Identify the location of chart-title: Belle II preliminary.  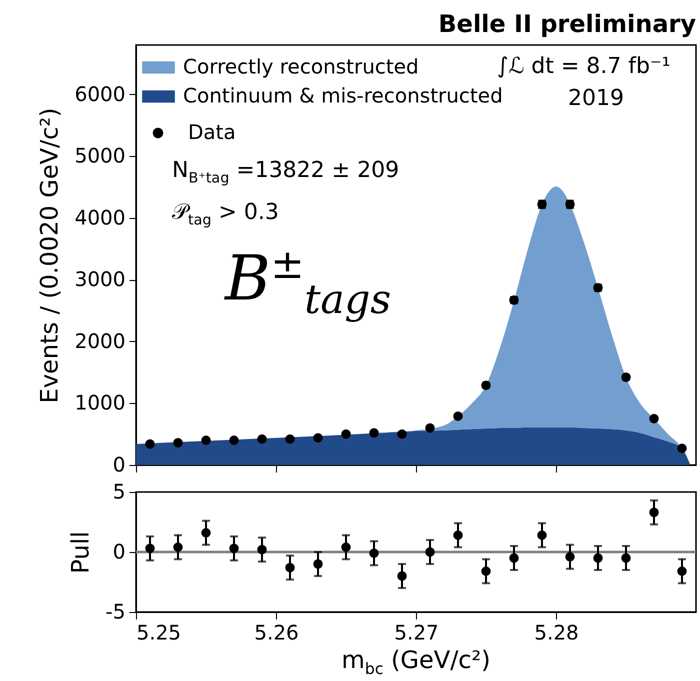
(567, 24).